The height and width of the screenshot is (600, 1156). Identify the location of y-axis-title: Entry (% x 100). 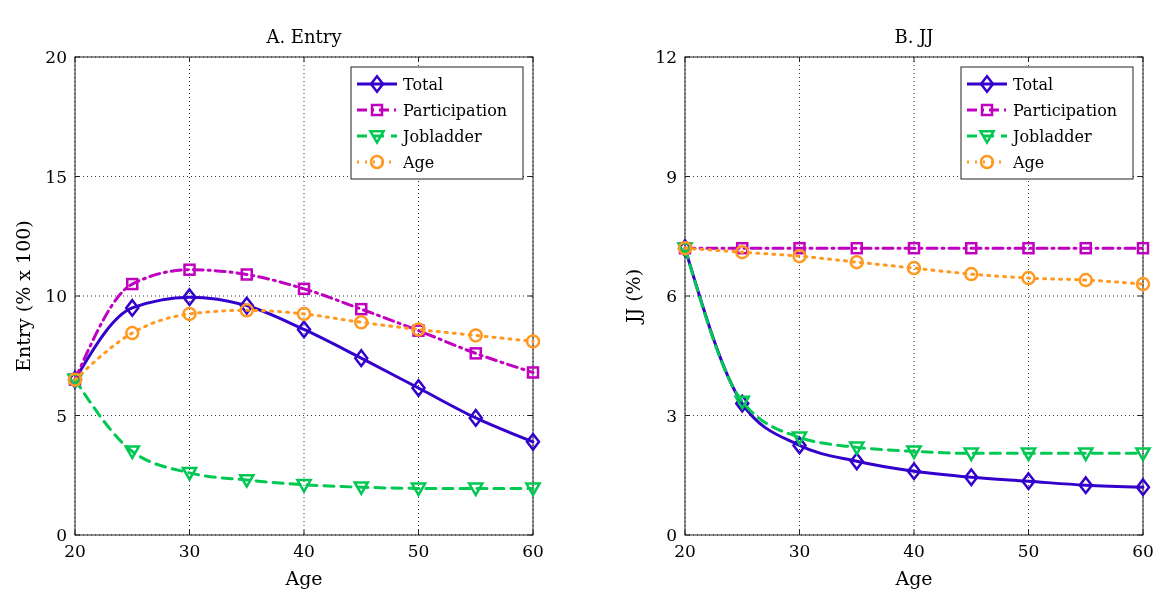
(23, 296).